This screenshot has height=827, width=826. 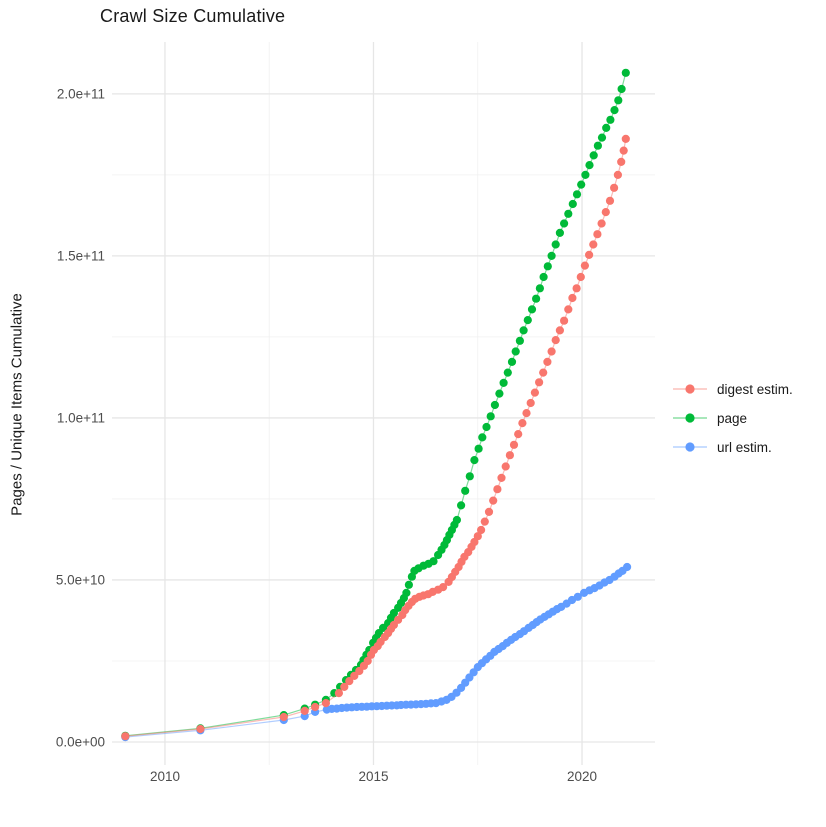 What do you see at coordinates (373, 776) in the screenshot?
I see `x-tick-label: 2015` at bounding box center [373, 776].